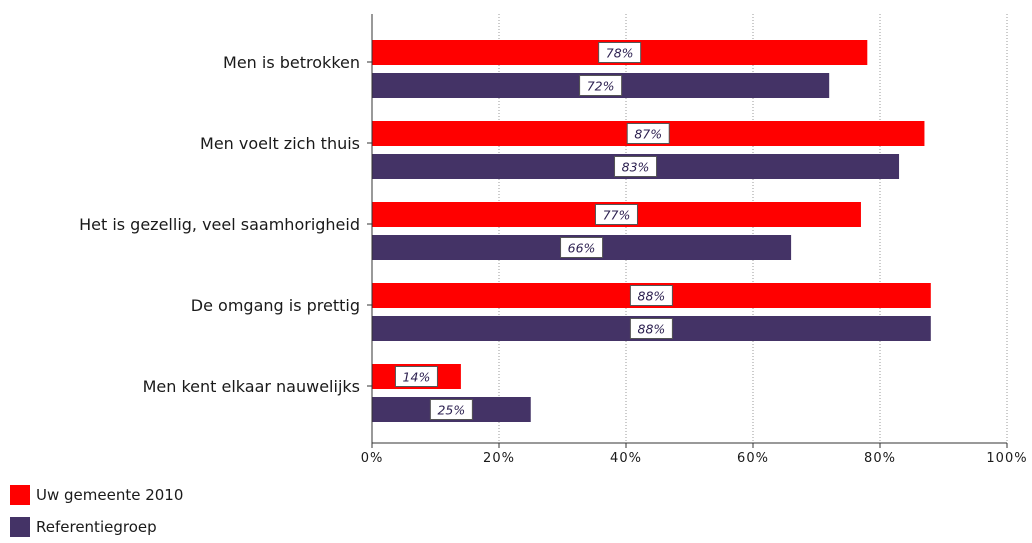 The width and height of the screenshot is (1032, 543). What do you see at coordinates (251, 386) in the screenshot?
I see `category-label: Men kent elkaar nauwelijks` at bounding box center [251, 386].